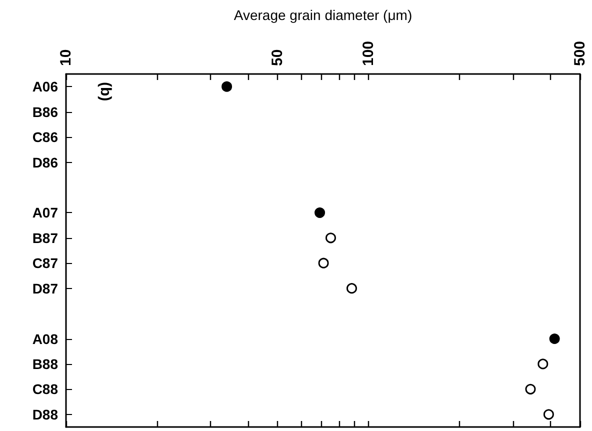 Image resolution: width=592 pixels, height=431 pixels. I want to click on y-tick-label: C86, so click(45, 137).